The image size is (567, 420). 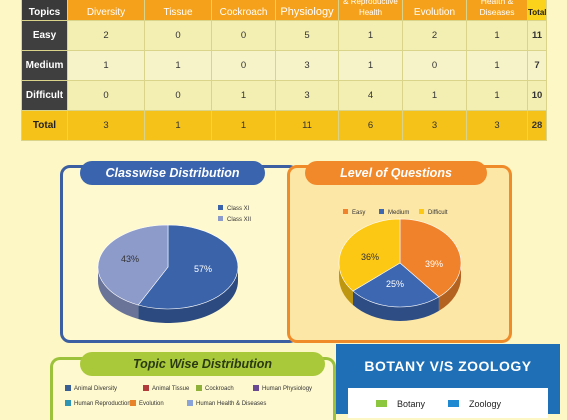 I want to click on legend-label: Human Physiology, so click(x=287, y=389).